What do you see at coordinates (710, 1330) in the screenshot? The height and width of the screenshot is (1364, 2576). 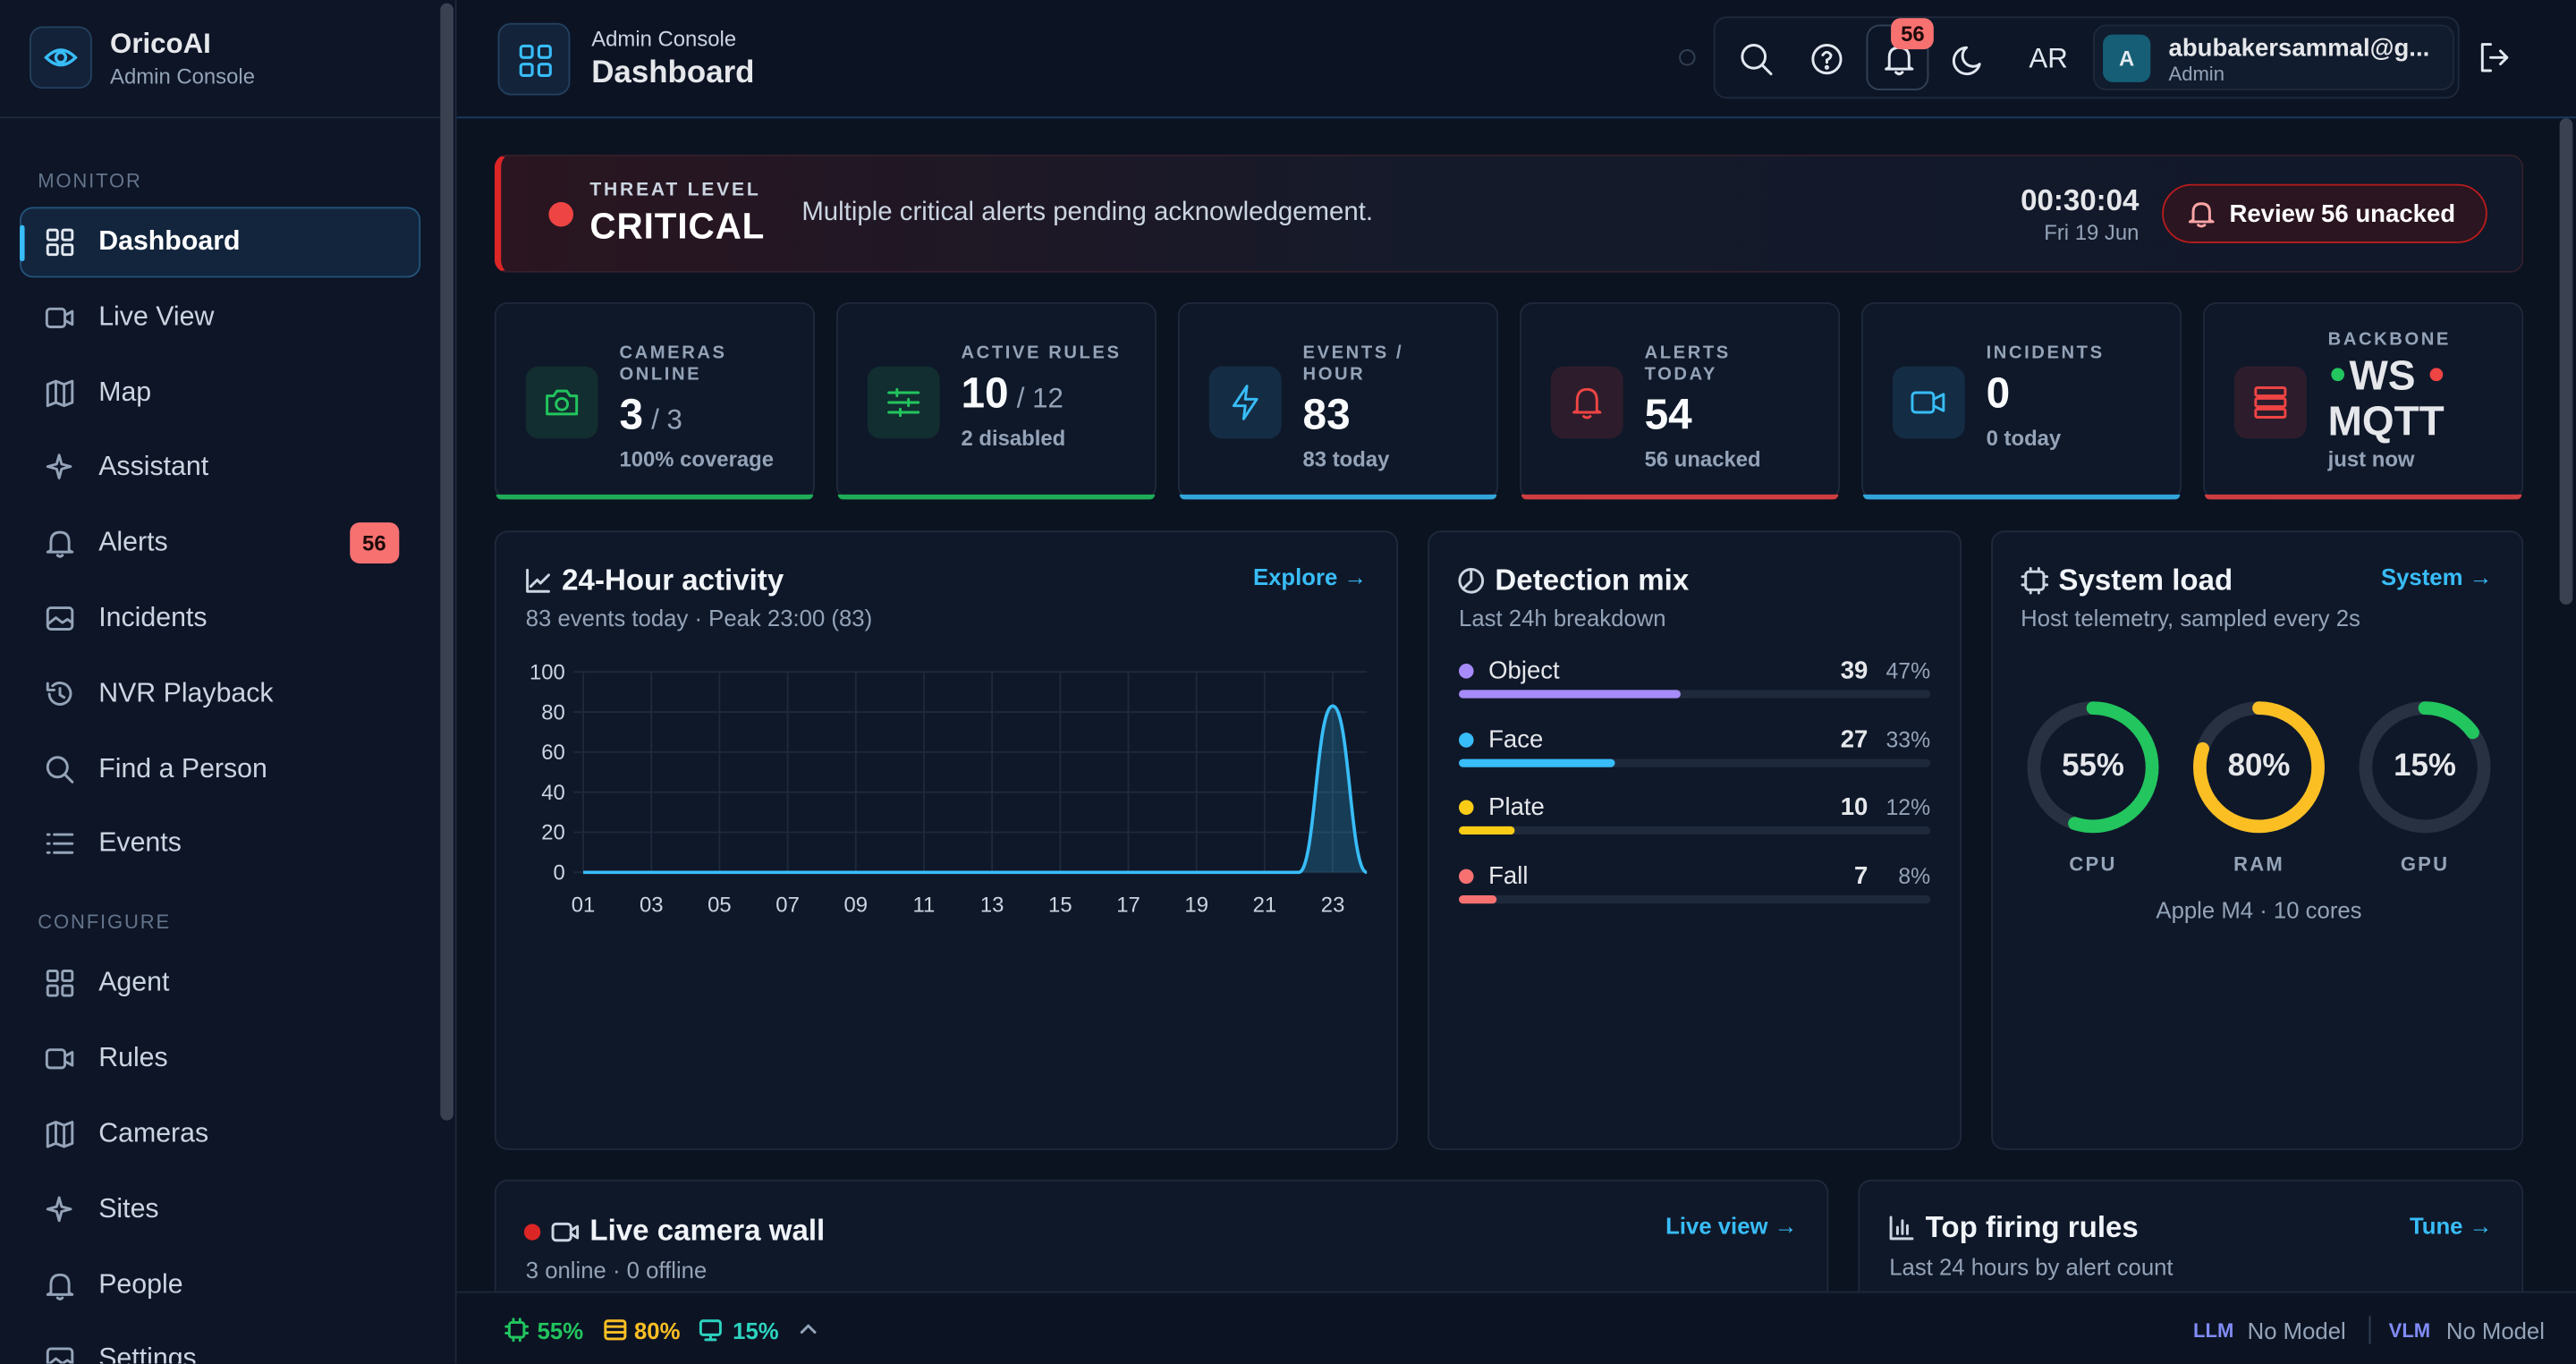 I see `gpu-icon` at bounding box center [710, 1330].